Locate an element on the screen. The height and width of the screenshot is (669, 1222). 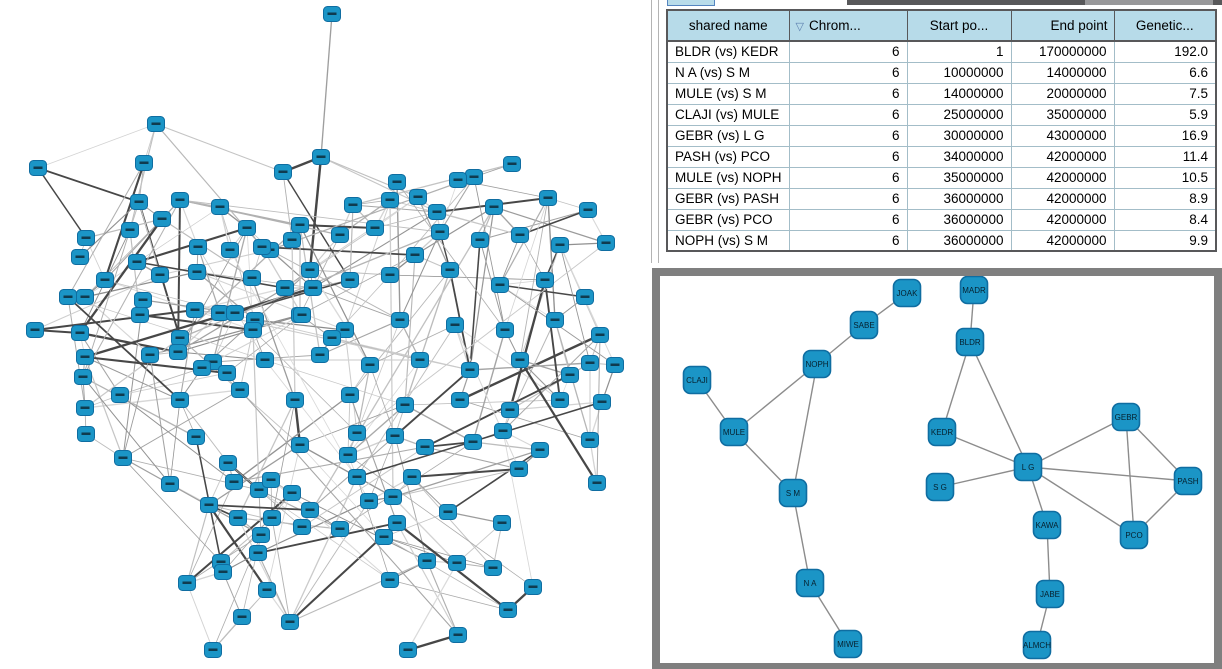
table-cell: 35000000 is located at coordinates (959, 178).